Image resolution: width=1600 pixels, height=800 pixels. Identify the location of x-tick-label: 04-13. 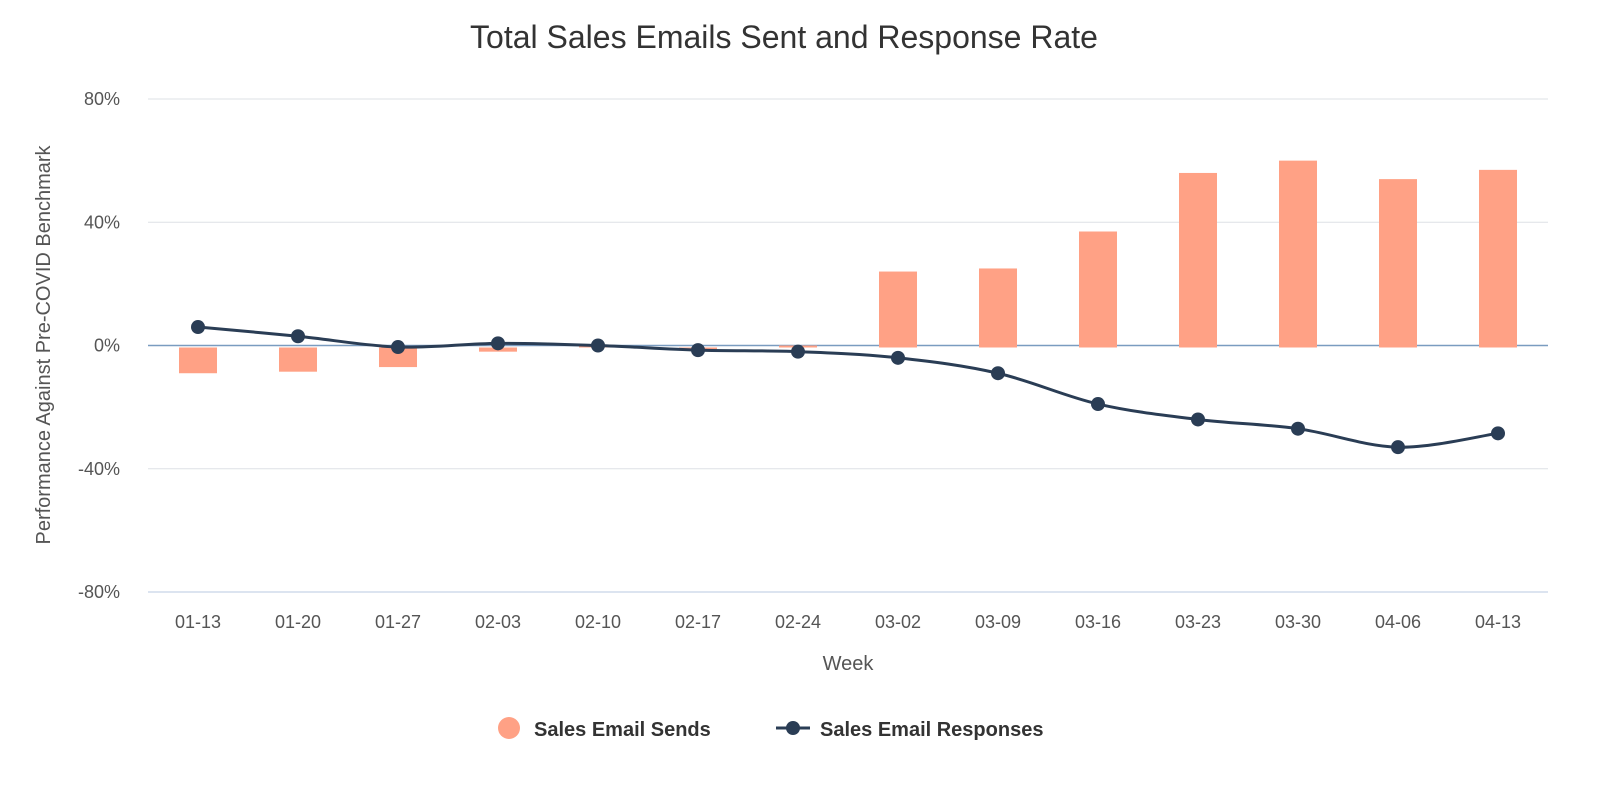
(1498, 622).